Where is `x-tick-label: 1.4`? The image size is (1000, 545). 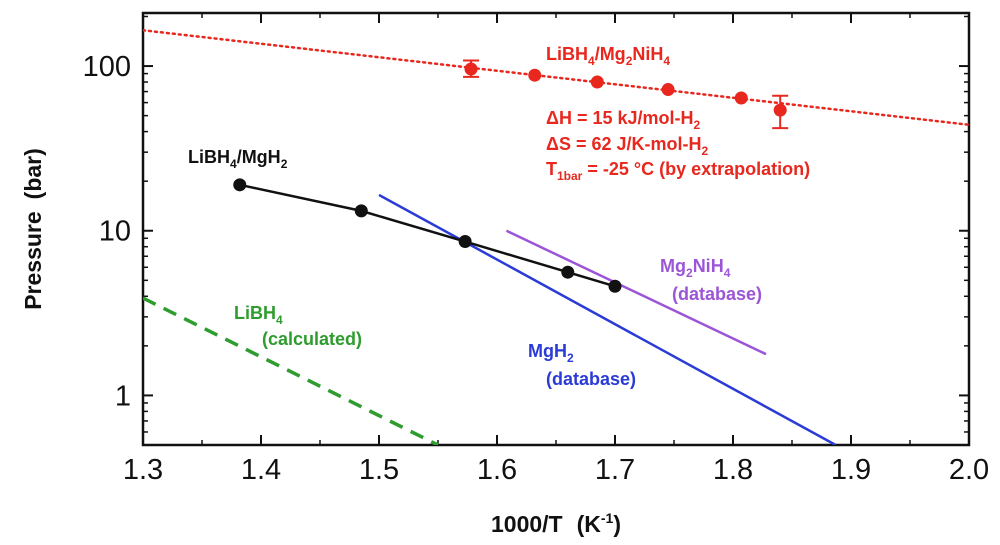
x-tick-label: 1.4 is located at coordinates (261, 470).